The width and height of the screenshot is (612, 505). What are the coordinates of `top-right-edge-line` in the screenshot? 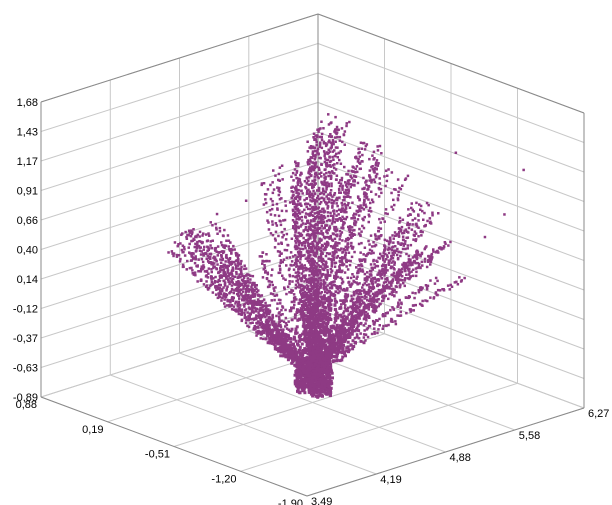 It's located at (451, 63).